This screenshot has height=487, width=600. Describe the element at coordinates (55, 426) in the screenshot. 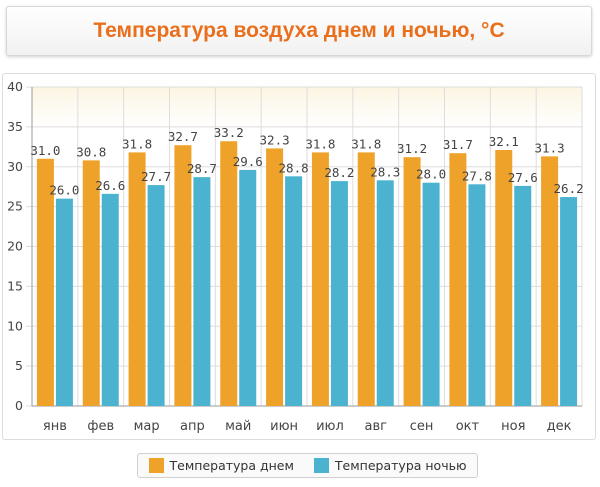

I see `x-tick-label: янв` at that location.